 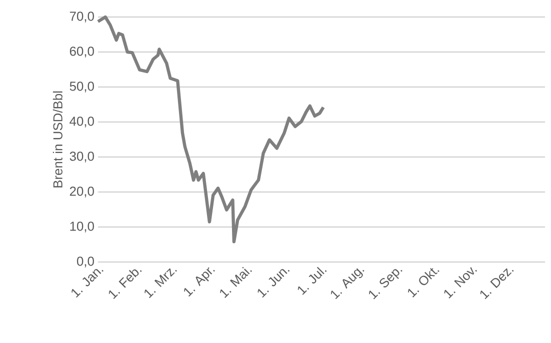 I want to click on x-tick-label: 1. Apr., so click(x=199, y=282).